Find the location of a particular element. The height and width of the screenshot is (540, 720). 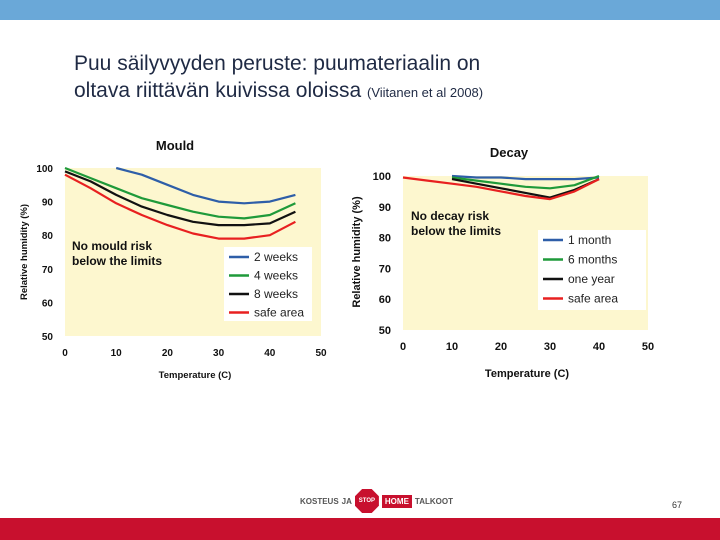

decay-series-line-1-month is located at coordinates (525, 177).